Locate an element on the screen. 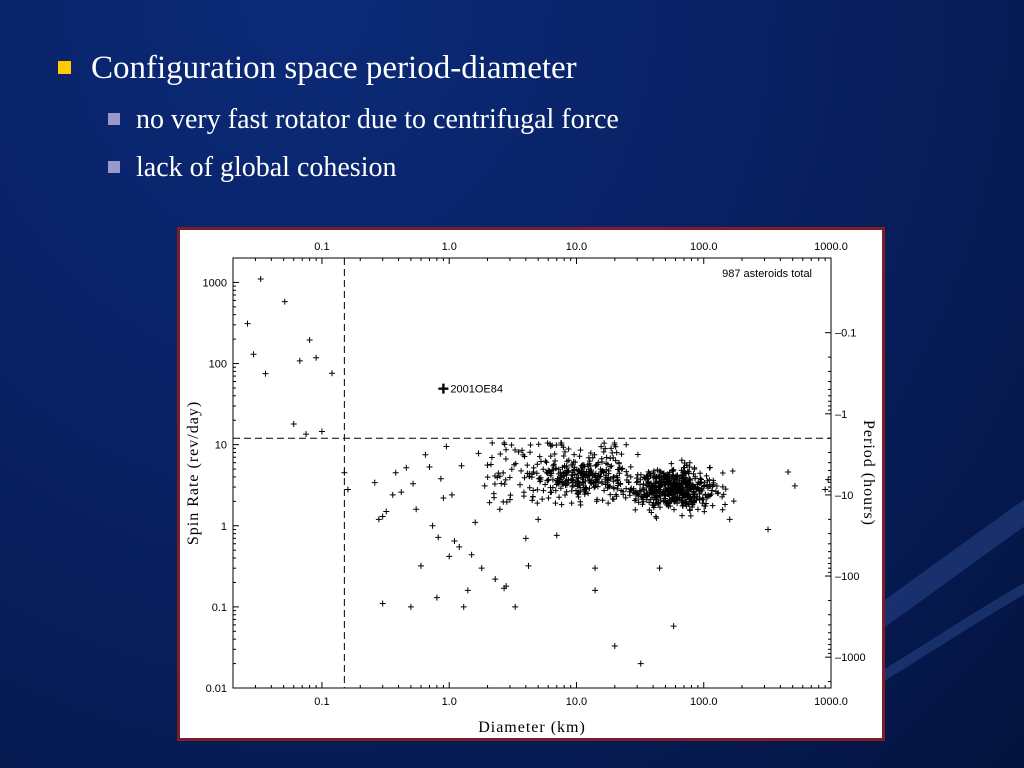 The width and height of the screenshot is (1024, 768). bullet-level2: lack of global cohesion is located at coordinates (252, 168).